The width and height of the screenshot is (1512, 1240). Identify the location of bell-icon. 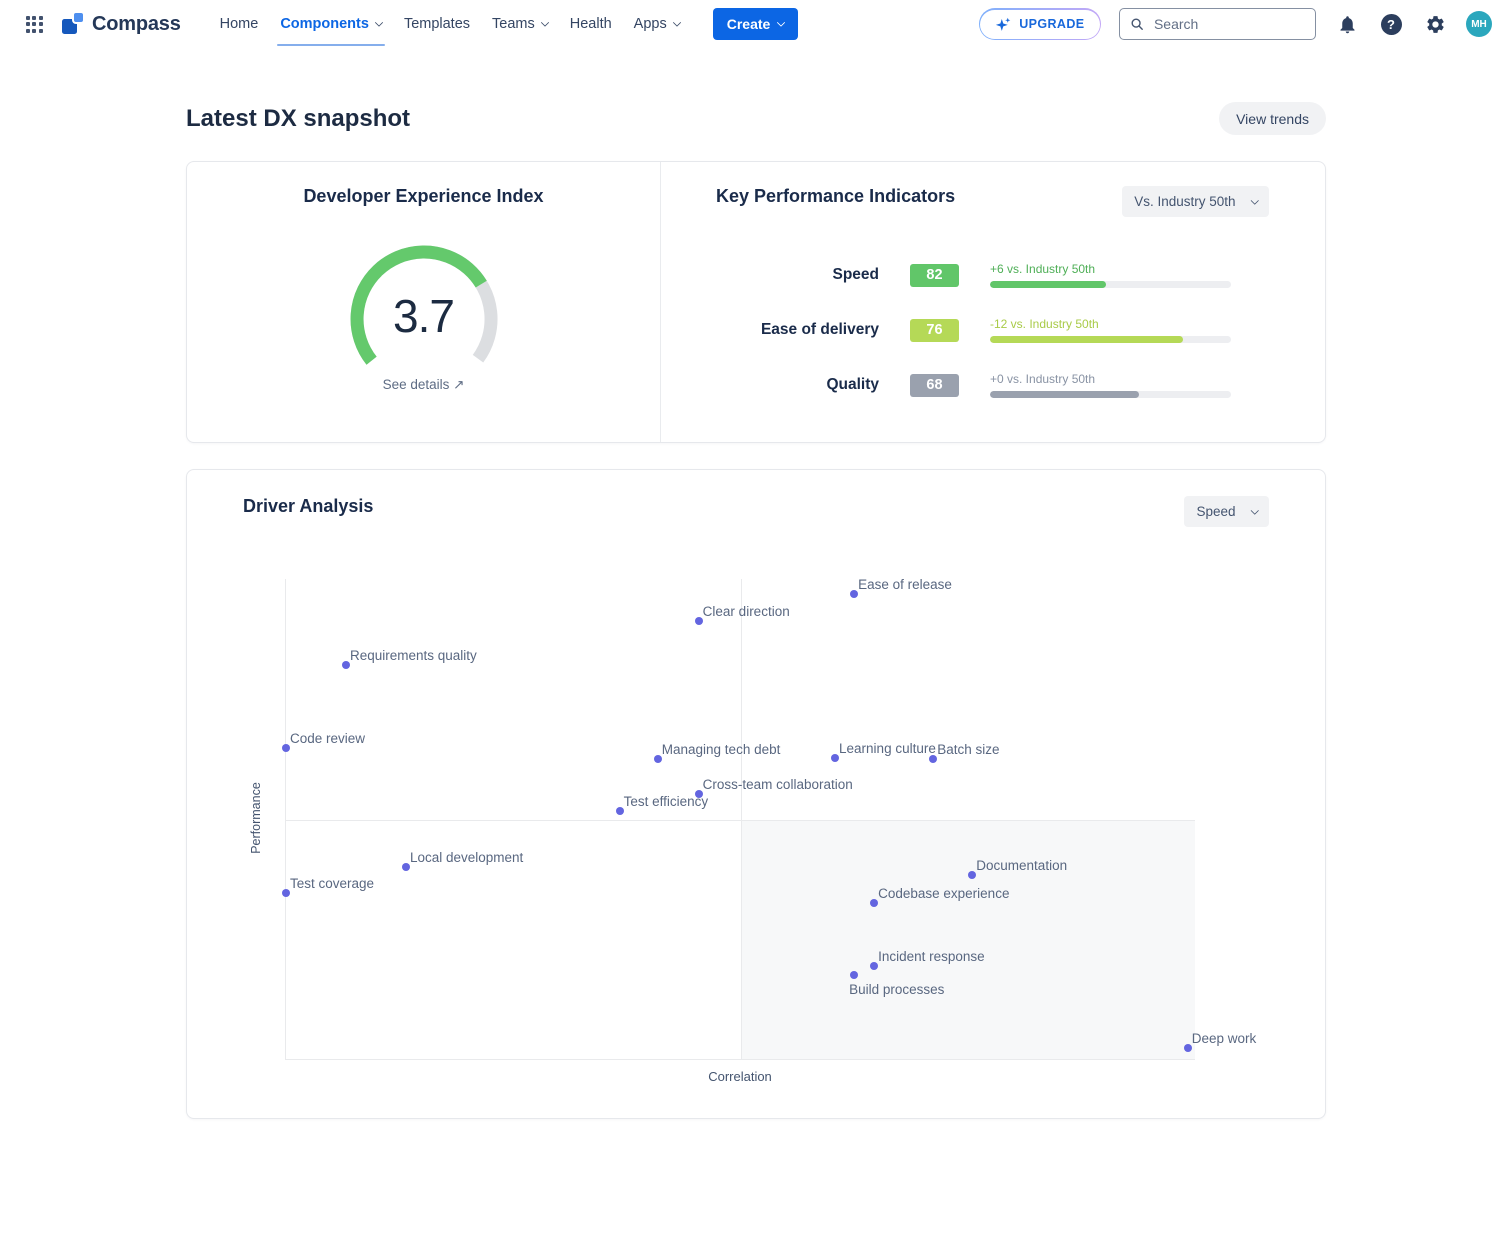
(1347, 24).